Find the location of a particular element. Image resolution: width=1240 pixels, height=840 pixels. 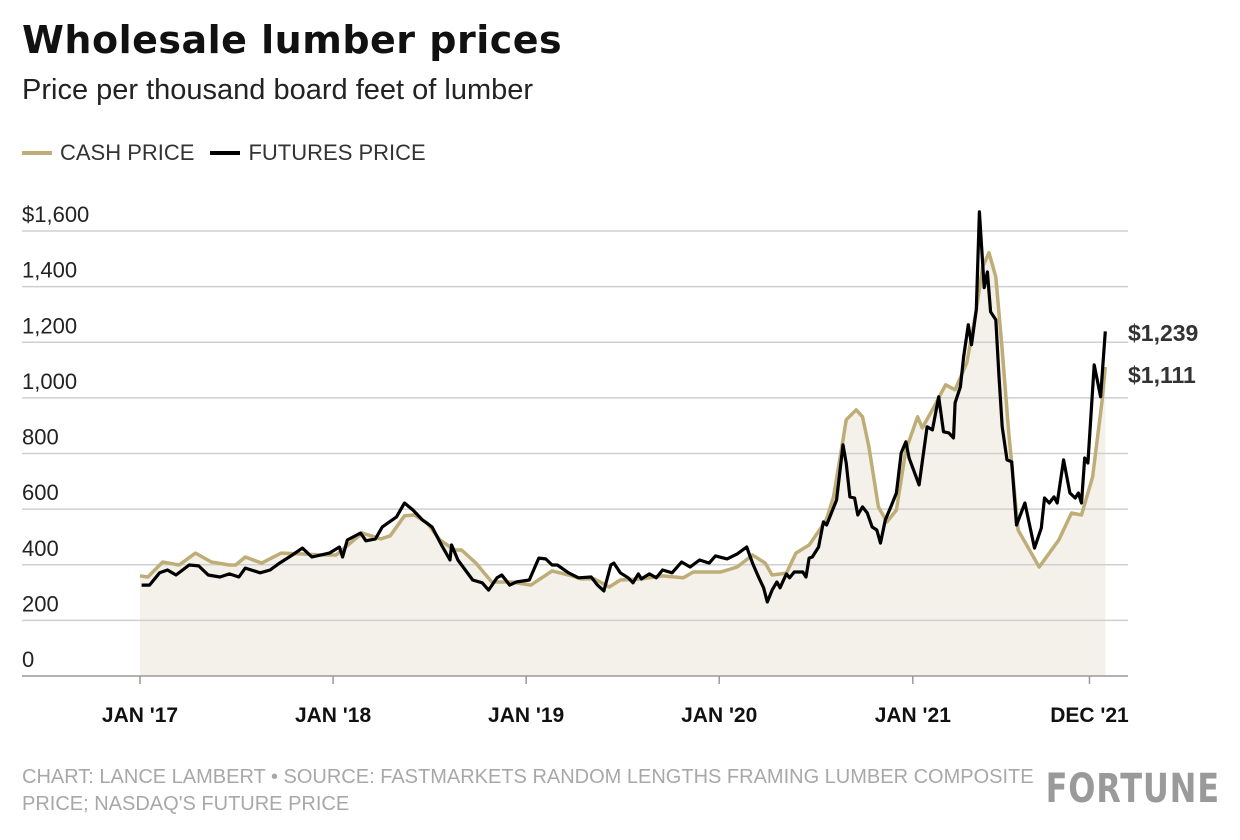

y-tick-label: $1,600 is located at coordinates (55, 214).